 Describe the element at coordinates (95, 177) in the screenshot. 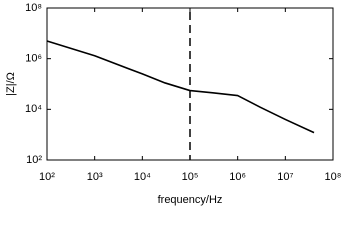

I see `x-tick-label: 10³` at that location.